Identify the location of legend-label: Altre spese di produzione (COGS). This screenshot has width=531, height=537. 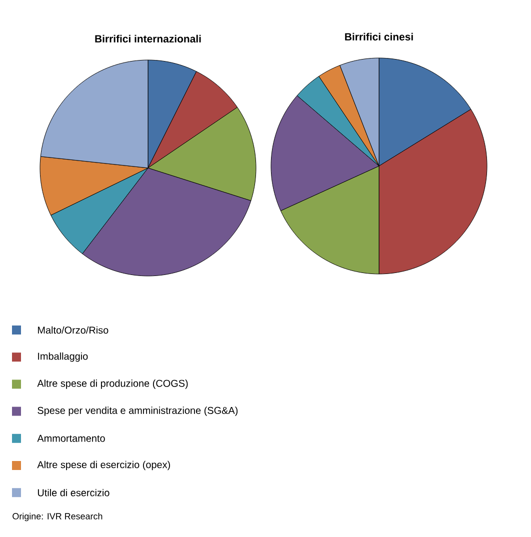
(112, 384).